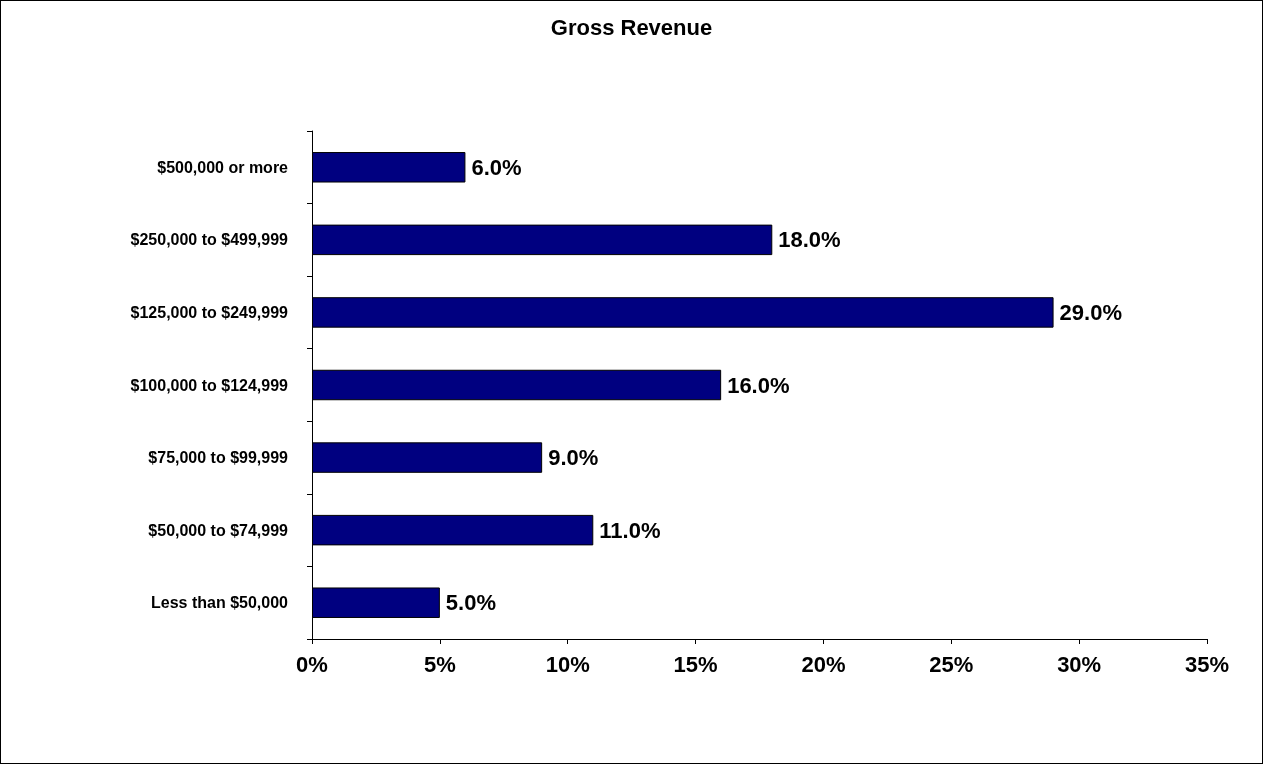  What do you see at coordinates (439, 664) in the screenshot?
I see `x-tick-label: 5%` at bounding box center [439, 664].